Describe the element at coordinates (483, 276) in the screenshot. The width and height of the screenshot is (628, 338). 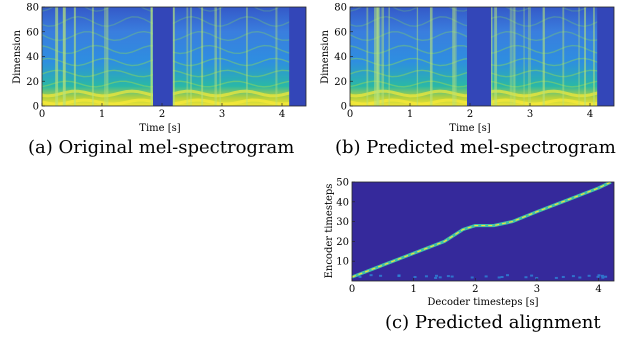
I see `alignment-noise` at that location.